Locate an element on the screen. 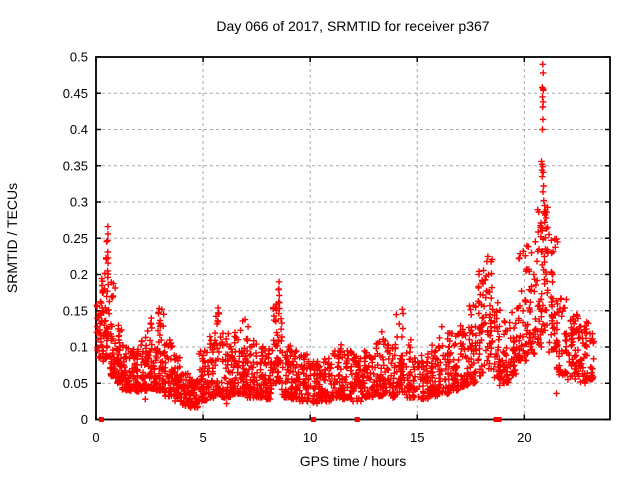  y-tick-label: 0.1 is located at coordinates (79, 347).